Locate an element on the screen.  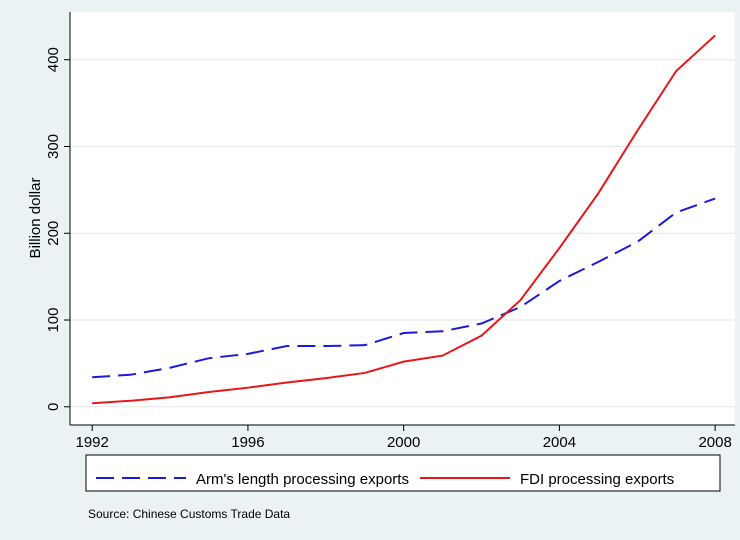
x-tick-label: 1996 is located at coordinates (247, 442).